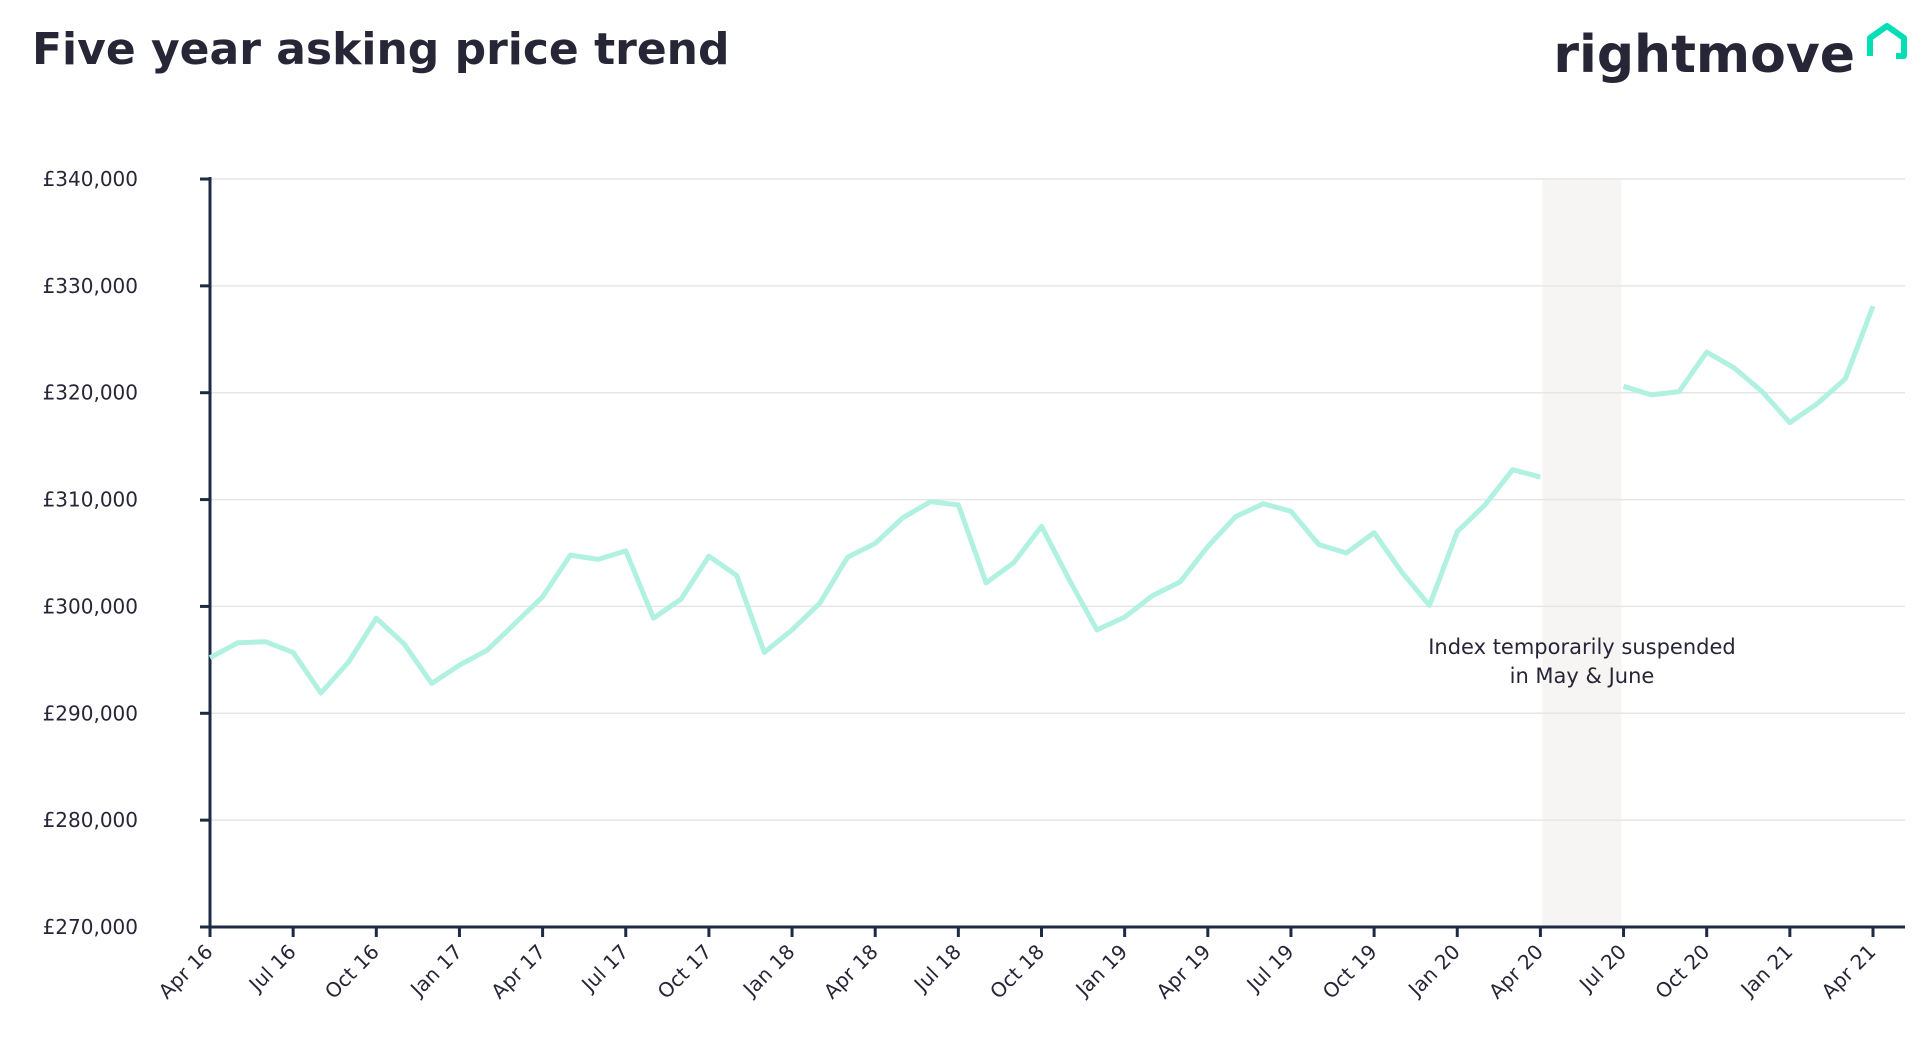 The width and height of the screenshot is (1932, 1050). What do you see at coordinates (1017, 972) in the screenshot?
I see `x-tick-label: Oct 18` at bounding box center [1017, 972].